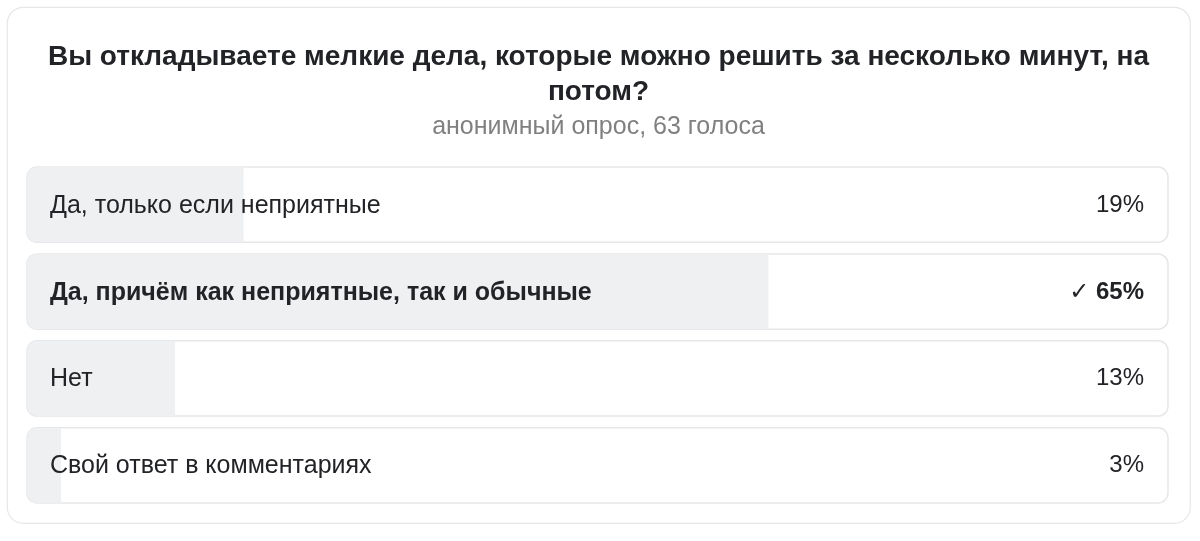 This screenshot has width=1200, height=541. What do you see at coordinates (211, 464) in the screenshot?
I see `y-tick-label: Свой ответ в комментариях` at bounding box center [211, 464].